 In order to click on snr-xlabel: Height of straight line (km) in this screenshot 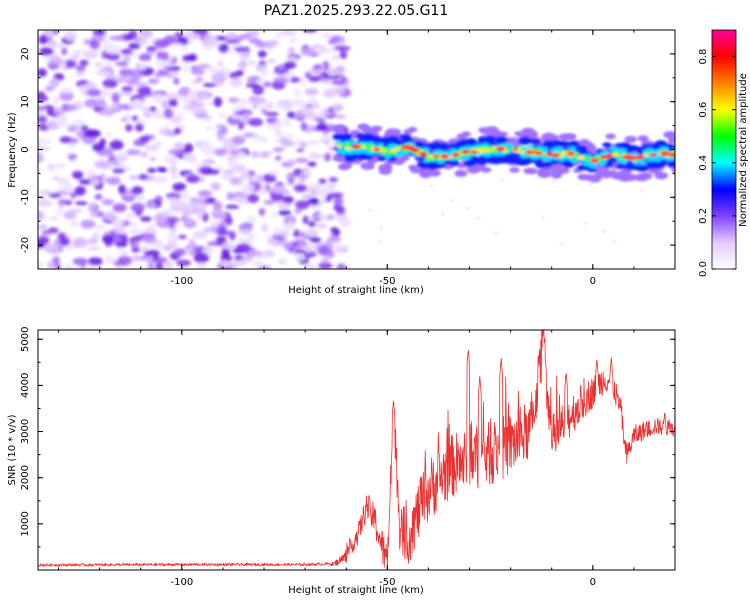, I will do `click(356, 590)`.